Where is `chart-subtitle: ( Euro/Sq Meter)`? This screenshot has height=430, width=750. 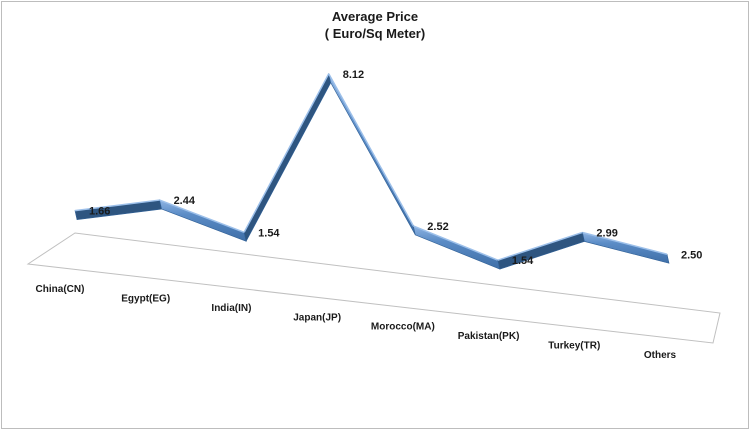
chart-subtitle: ( Euro/Sq Meter) is located at coordinates (375, 33).